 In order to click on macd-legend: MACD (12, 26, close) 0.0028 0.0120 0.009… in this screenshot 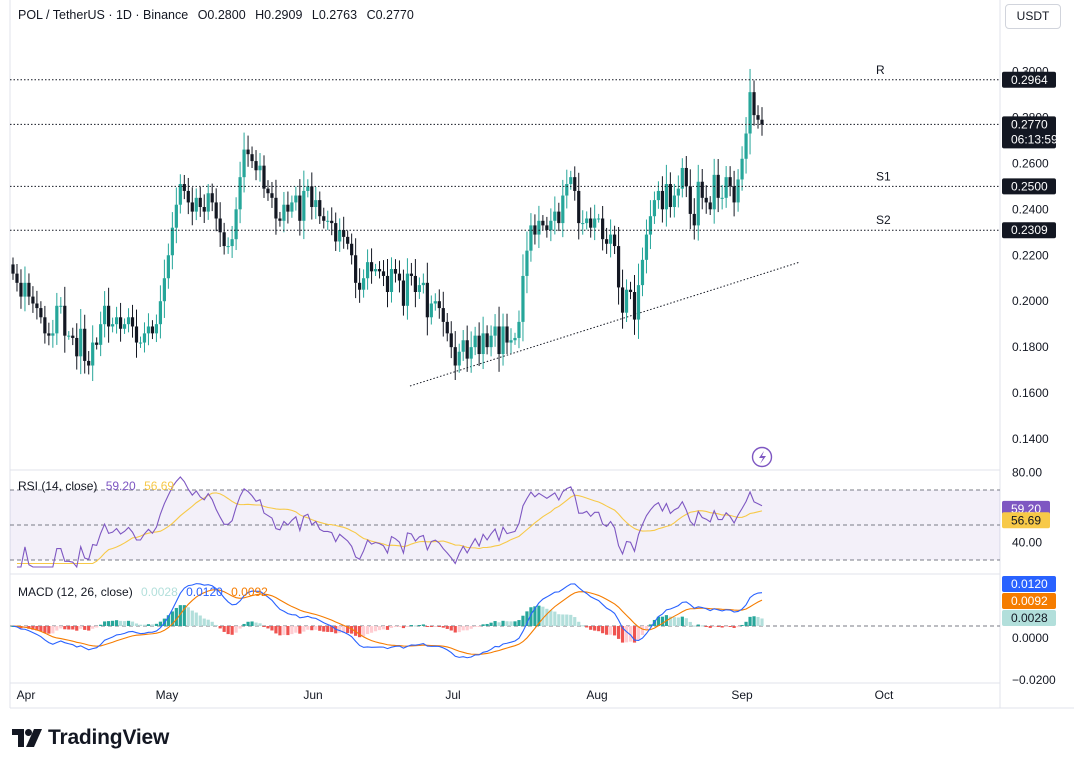, I will do `click(145, 592)`.